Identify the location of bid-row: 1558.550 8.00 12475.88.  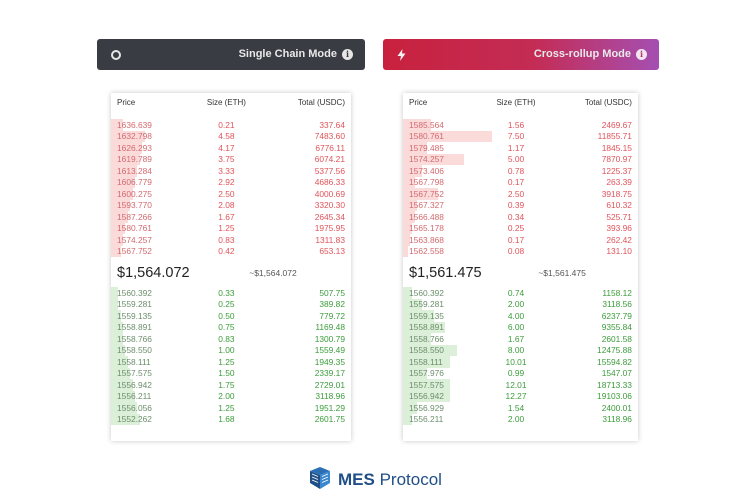
(520, 350).